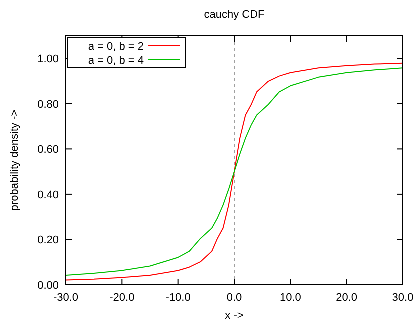 The height and width of the screenshot is (320, 420). I want to click on x-axis-title: x ->, so click(234, 315).